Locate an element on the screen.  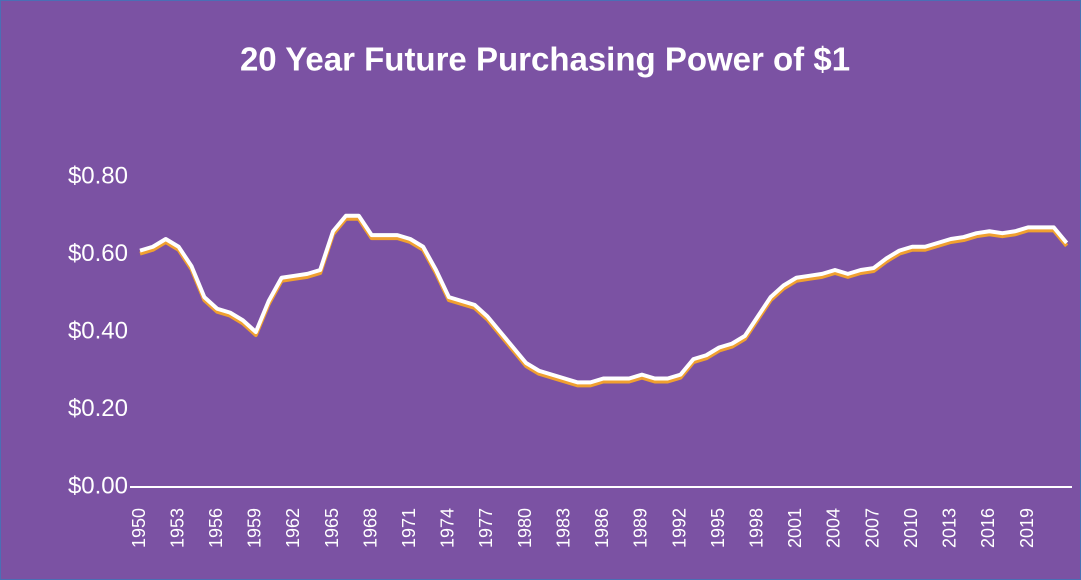
x-tick-label: 2019 is located at coordinates (1027, 528).